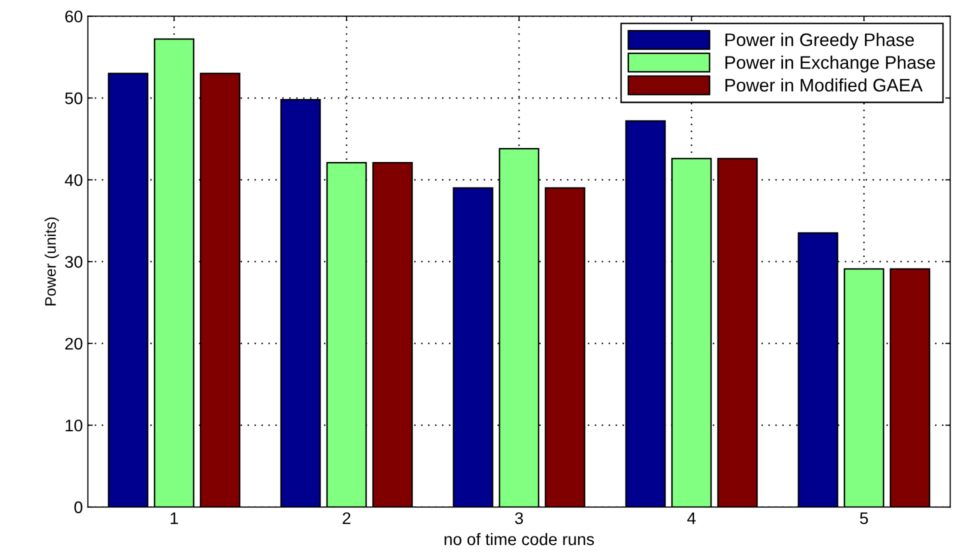 The image size is (955, 559). I want to click on y-tick-label: 10, so click(74, 426).